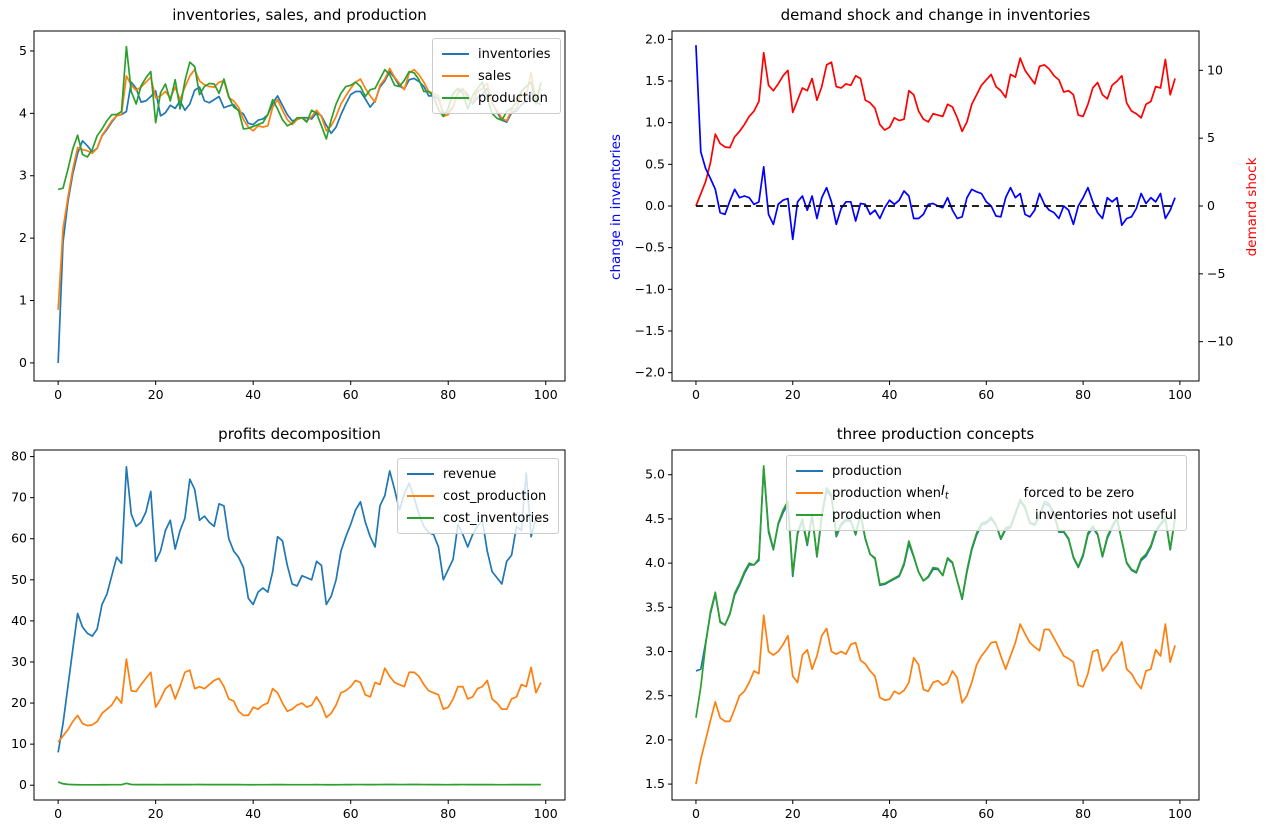 This screenshot has height=834, width=1268. I want to click on legend-entry: cost_production, so click(478, 496).